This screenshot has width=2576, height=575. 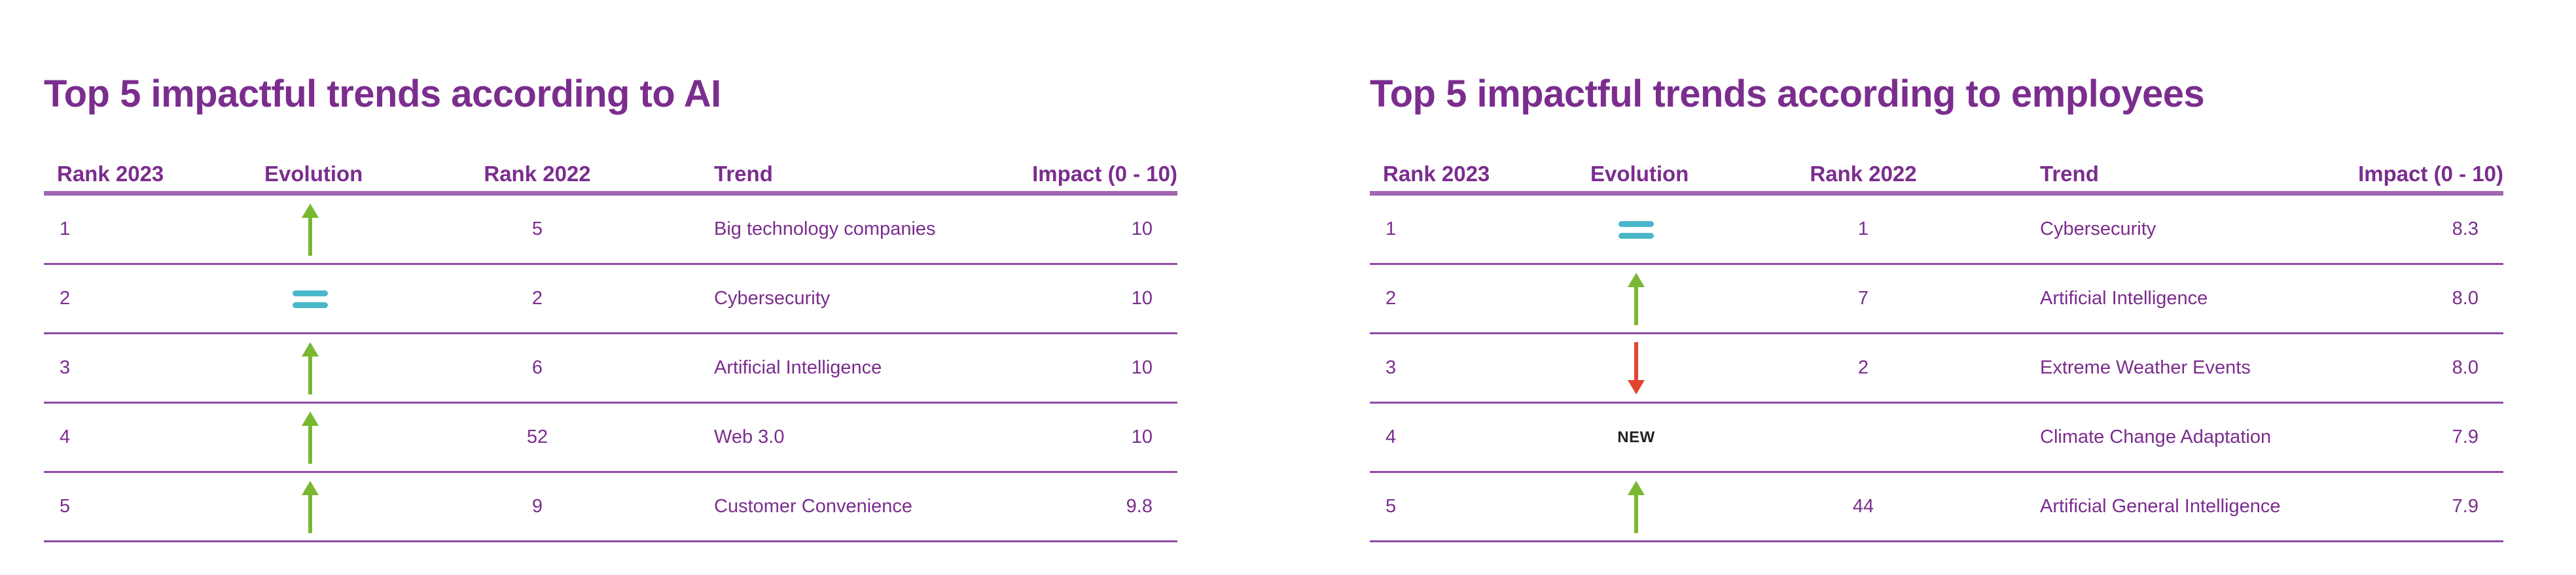 What do you see at coordinates (1863, 298) in the screenshot?
I see `rank-2022-cell: 7` at bounding box center [1863, 298].